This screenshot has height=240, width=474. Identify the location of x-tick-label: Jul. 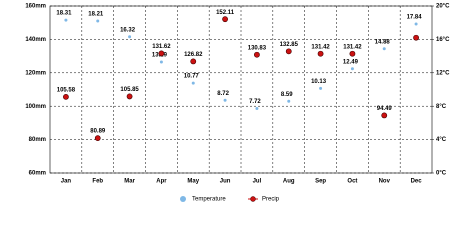
(257, 182).